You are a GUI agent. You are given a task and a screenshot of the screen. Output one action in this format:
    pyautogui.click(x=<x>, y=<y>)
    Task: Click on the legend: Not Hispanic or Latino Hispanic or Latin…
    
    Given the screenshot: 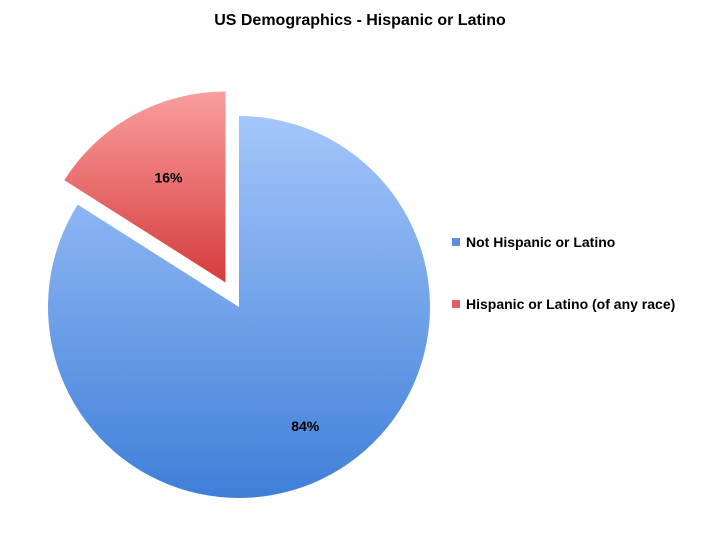 What is the action you would take?
    pyautogui.click(x=563, y=294)
    